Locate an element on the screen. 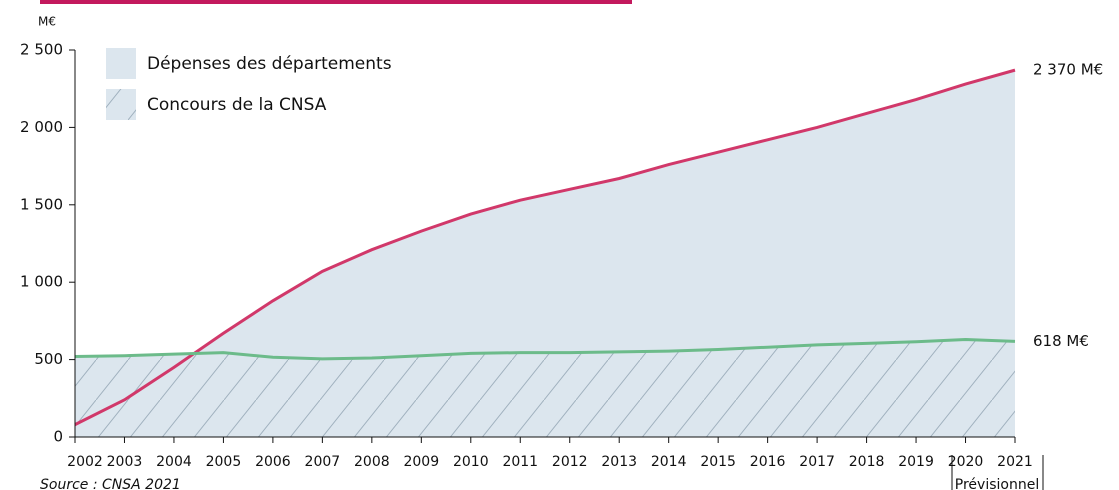 Image resolution: width=1119 pixels, height=490 pixels. x-tick-label: 2018 is located at coordinates (867, 462).